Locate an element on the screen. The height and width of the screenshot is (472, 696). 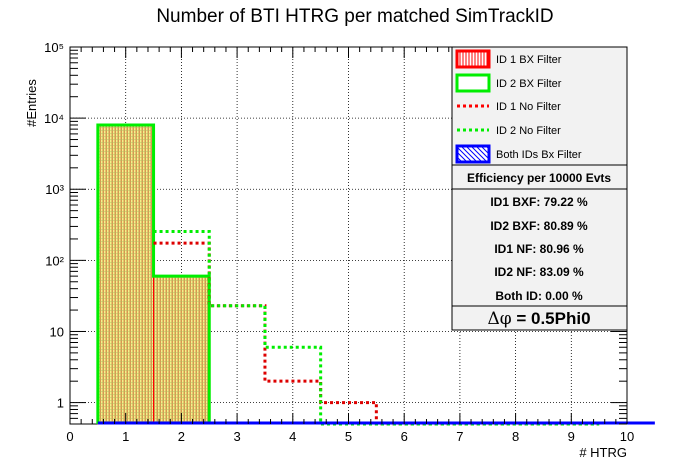
x-tick-label: 4 is located at coordinates (292, 436).